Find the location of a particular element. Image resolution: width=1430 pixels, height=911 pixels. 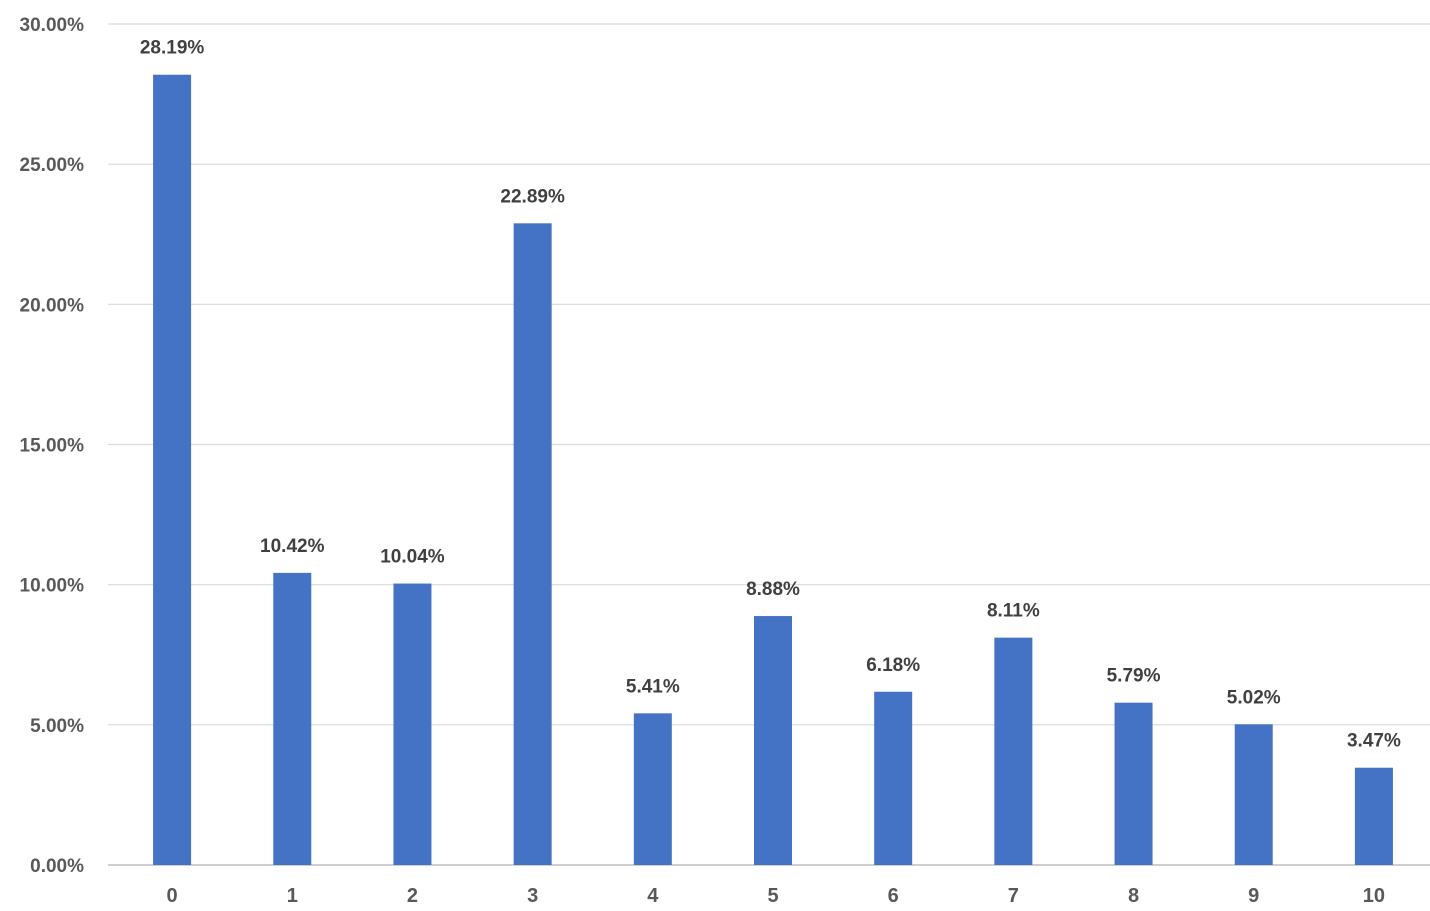

y-tick-label: 5.00% is located at coordinates (57, 726).